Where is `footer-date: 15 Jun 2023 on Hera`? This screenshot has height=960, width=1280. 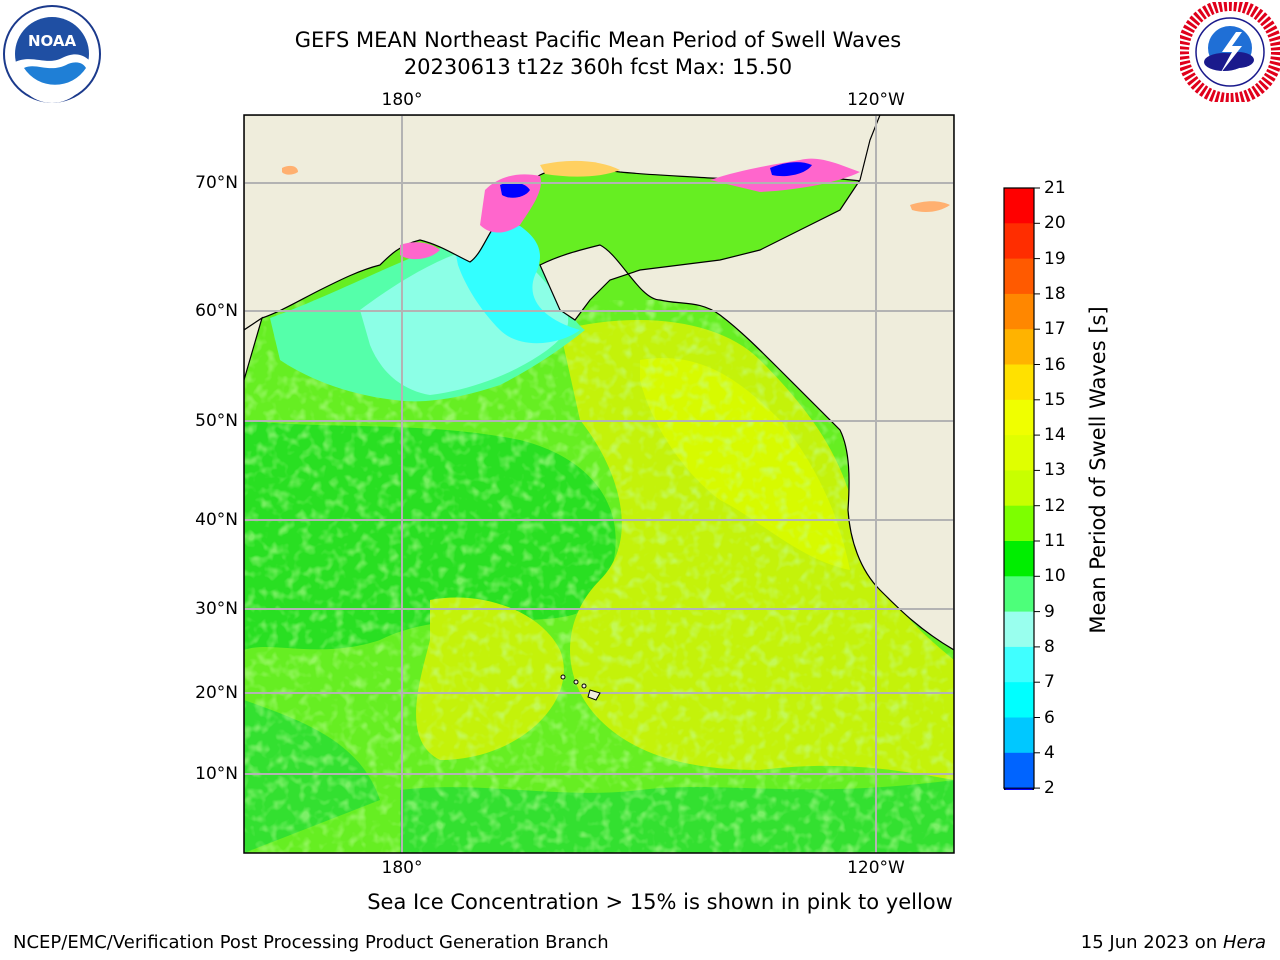
footer-date: 15 Jun 2023 on Hera is located at coordinates (1173, 942).